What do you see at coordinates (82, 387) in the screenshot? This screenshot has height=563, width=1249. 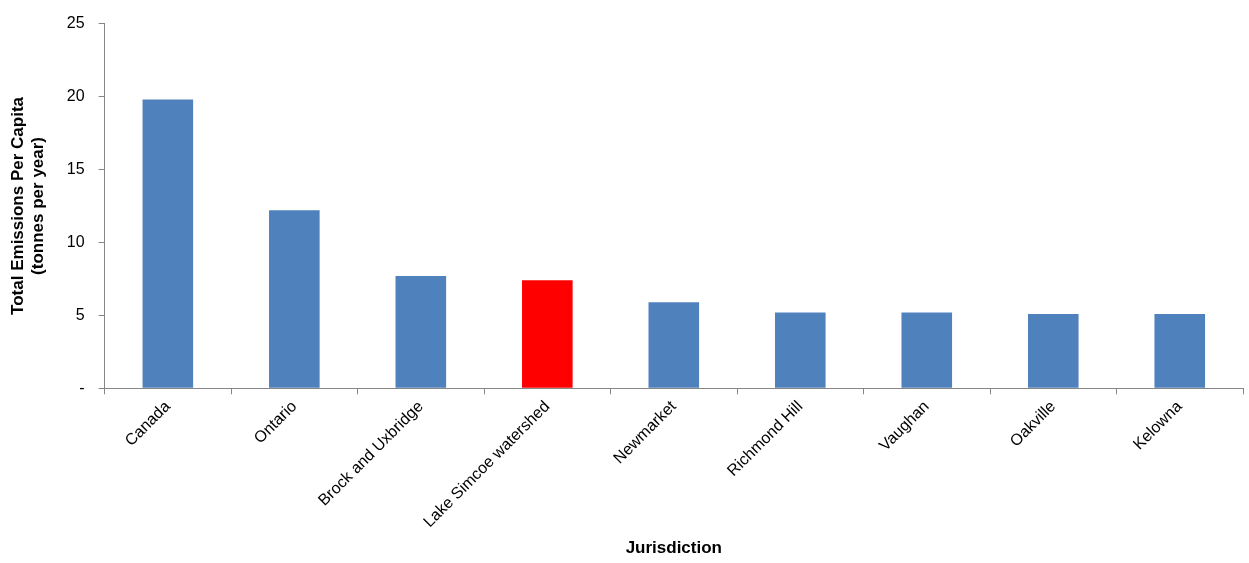 I see `y-tick-label: -` at bounding box center [82, 387].